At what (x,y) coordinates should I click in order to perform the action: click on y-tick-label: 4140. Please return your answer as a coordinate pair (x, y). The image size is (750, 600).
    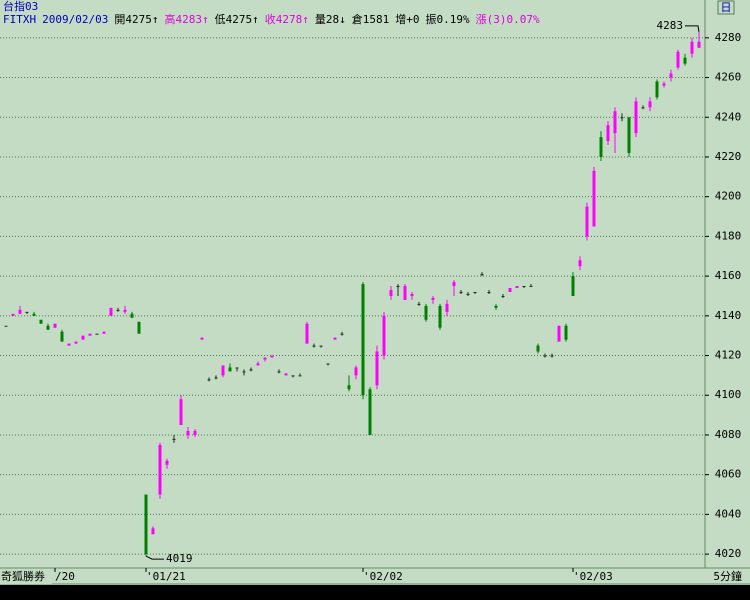
    Looking at the image, I should click on (728, 315).